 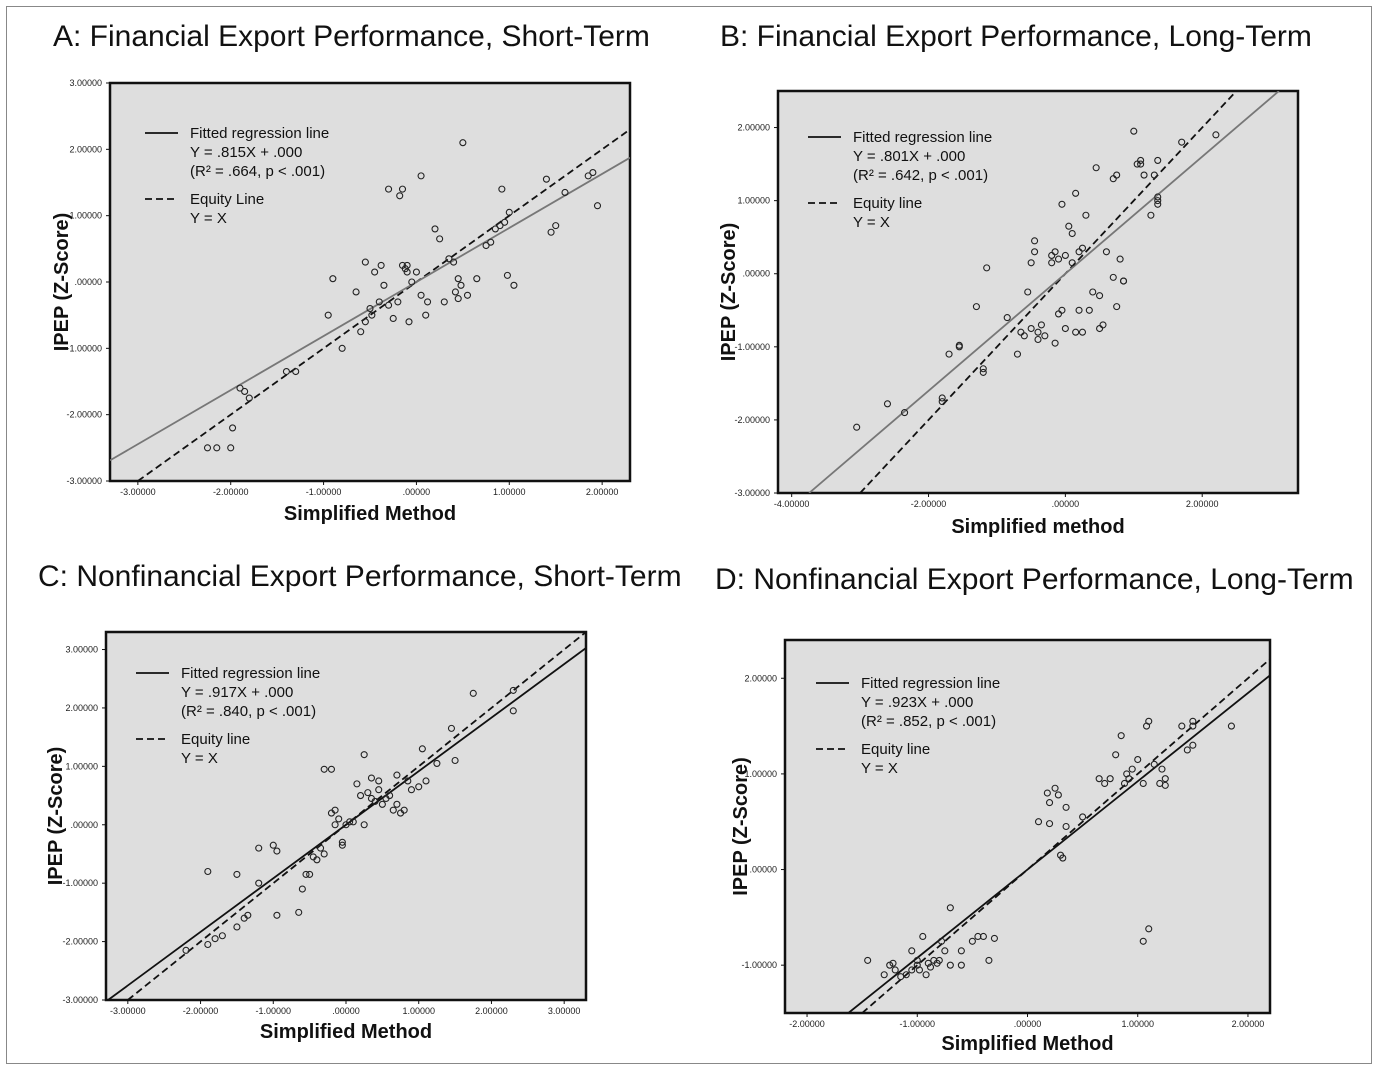 I want to click on x-tick-label: 2.00000, so click(x=602, y=492).